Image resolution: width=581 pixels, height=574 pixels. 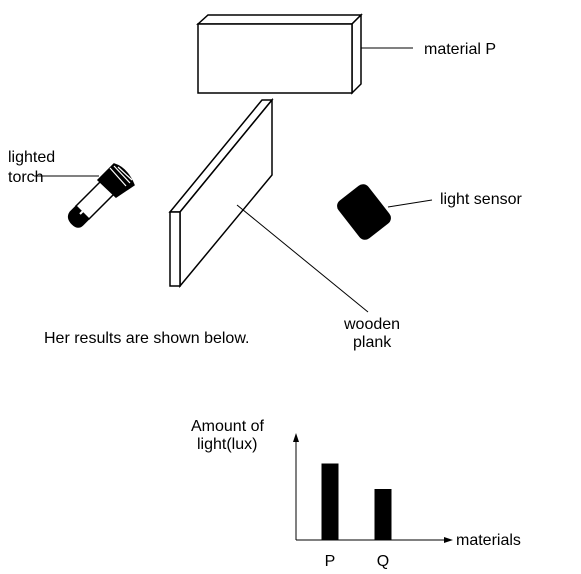 I want to click on x-axis-label: materials, so click(x=488, y=540).